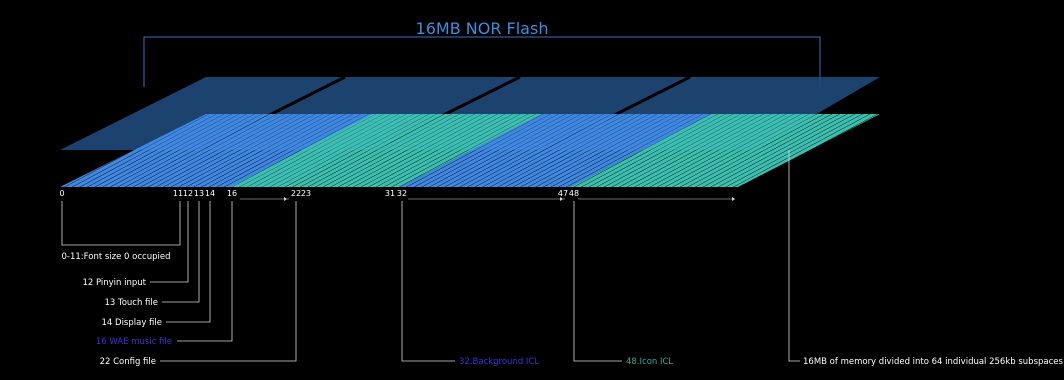 The width and height of the screenshot is (1064, 380). What do you see at coordinates (232, 193) in the screenshot?
I see `sector-tick-label: 16` at bounding box center [232, 193].